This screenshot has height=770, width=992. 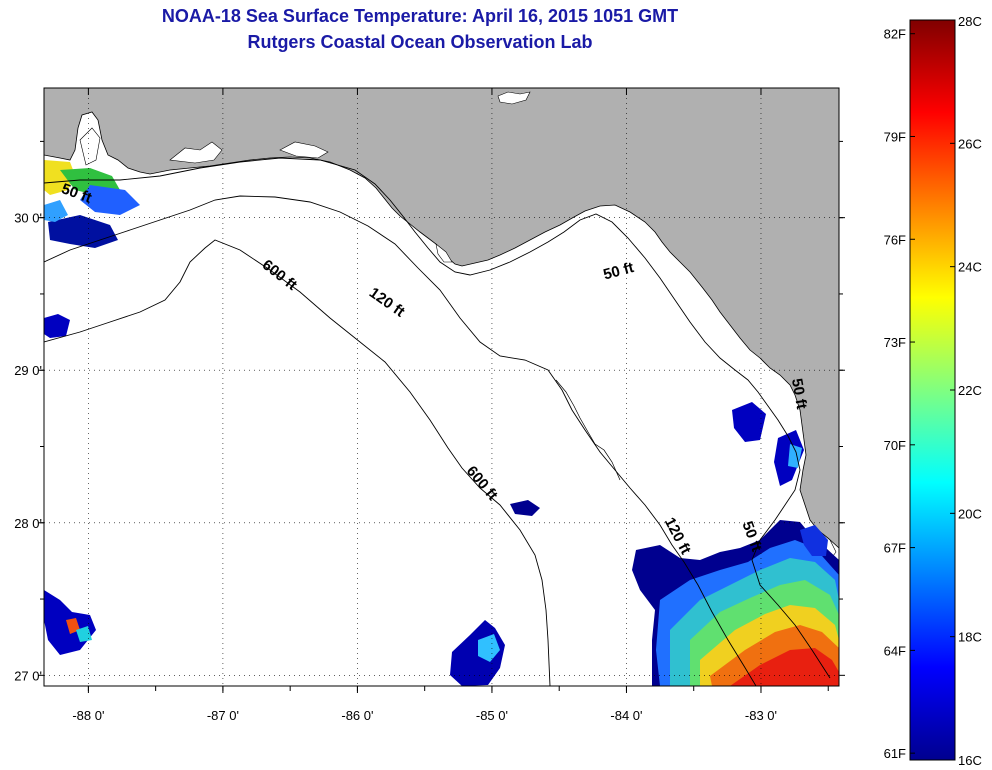 What do you see at coordinates (932, 390) in the screenshot?
I see `colorbar` at bounding box center [932, 390].